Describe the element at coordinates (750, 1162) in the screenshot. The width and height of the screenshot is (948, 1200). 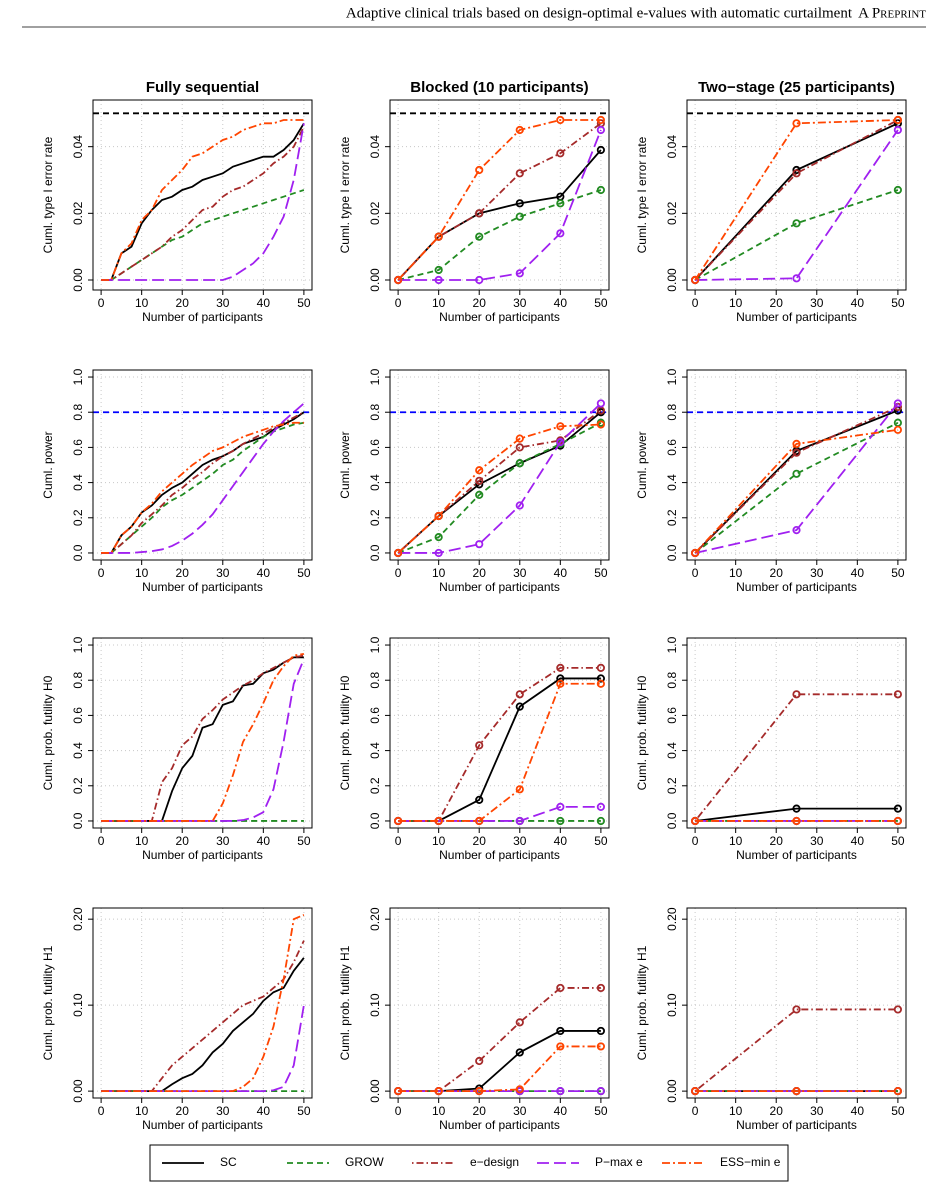
I see `legend-label: ESS−min e` at that location.